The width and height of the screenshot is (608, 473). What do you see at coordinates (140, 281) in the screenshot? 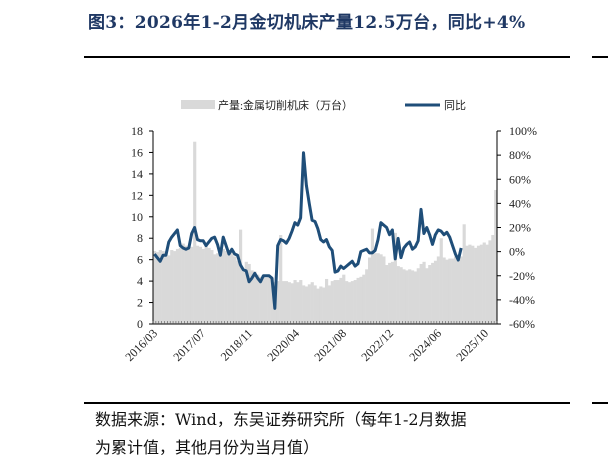
I see `svg-text: 4` at bounding box center [140, 281].